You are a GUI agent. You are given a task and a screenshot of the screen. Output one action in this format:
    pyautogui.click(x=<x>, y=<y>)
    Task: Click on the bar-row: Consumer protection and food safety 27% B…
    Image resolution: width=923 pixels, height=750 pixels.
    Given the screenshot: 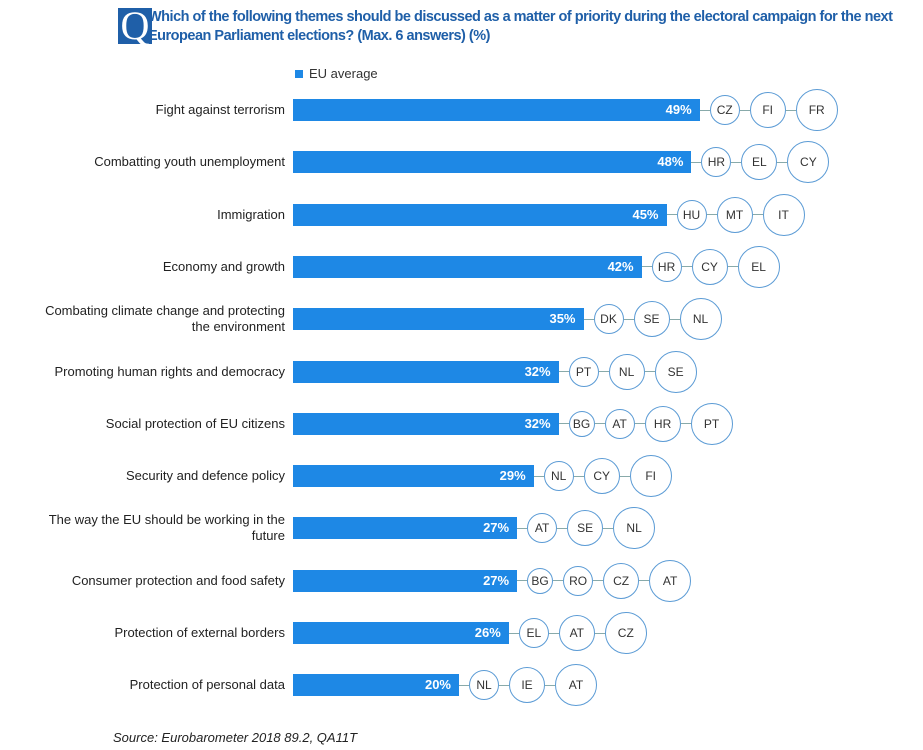 What is the action you would take?
    pyautogui.click(x=461, y=581)
    